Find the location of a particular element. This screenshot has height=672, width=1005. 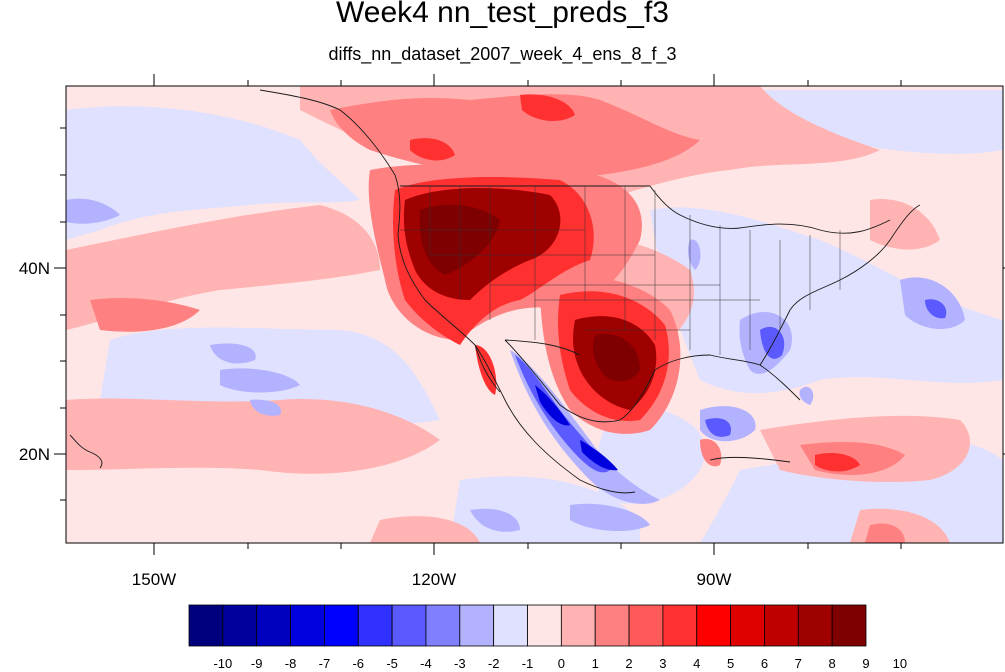

colorbar-label: -2 is located at coordinates (494, 663).